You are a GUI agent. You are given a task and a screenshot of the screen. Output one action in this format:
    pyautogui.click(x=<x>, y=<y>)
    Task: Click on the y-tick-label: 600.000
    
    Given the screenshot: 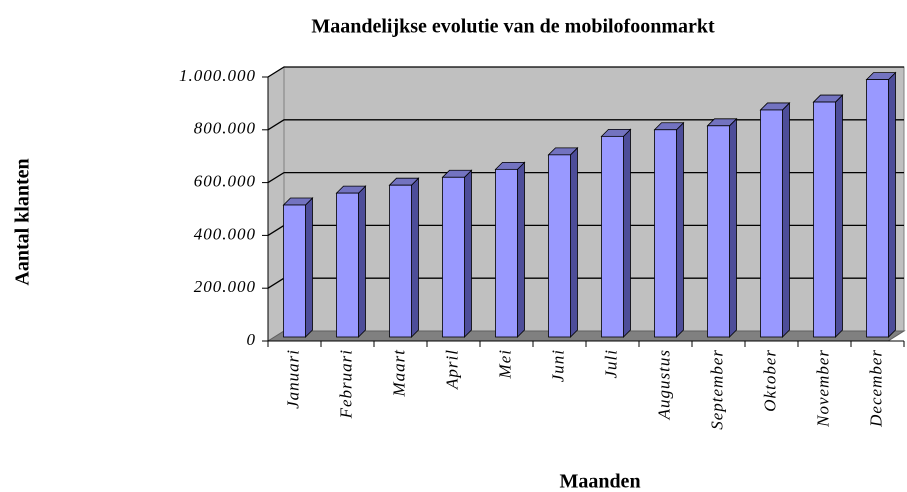 What is the action you would take?
    pyautogui.click(x=225, y=181)
    